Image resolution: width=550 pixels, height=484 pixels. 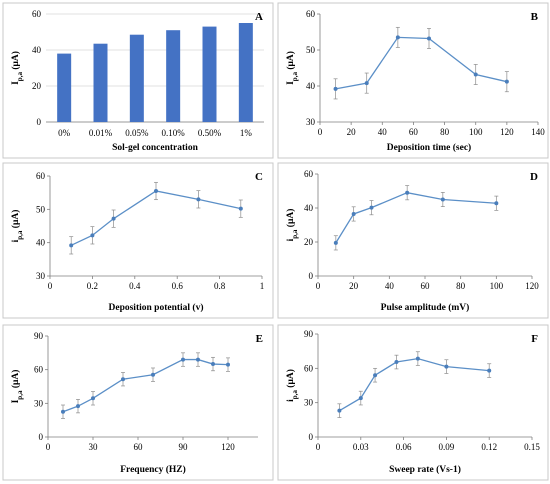 I want to click on x-tick-label: 140, so click(x=538, y=132).